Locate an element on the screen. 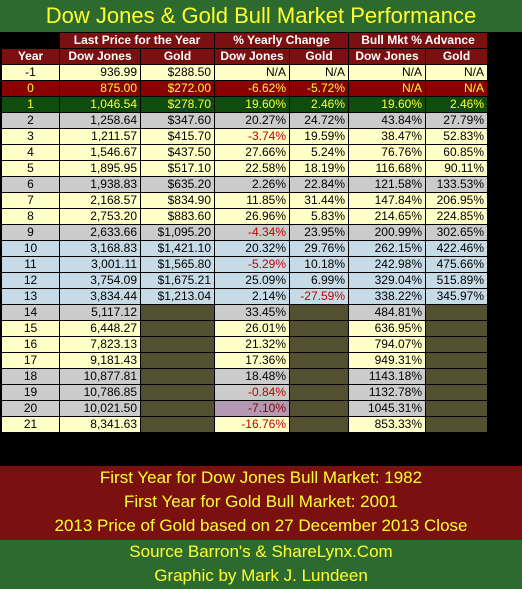  cell-gold-price: $517.10 is located at coordinates (177, 168).